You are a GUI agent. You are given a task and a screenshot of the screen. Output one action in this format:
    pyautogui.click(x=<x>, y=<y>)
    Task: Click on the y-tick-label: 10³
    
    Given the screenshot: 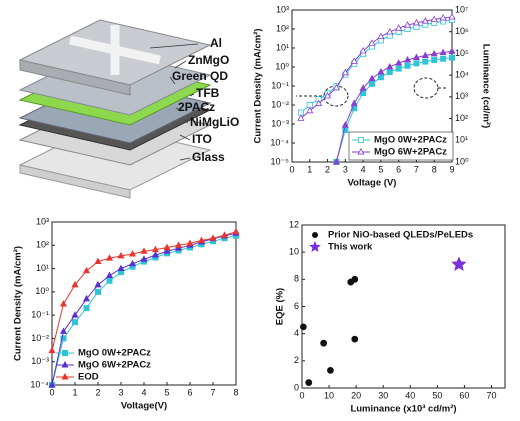 What is the action you would take?
    pyautogui.click(x=42, y=221)
    